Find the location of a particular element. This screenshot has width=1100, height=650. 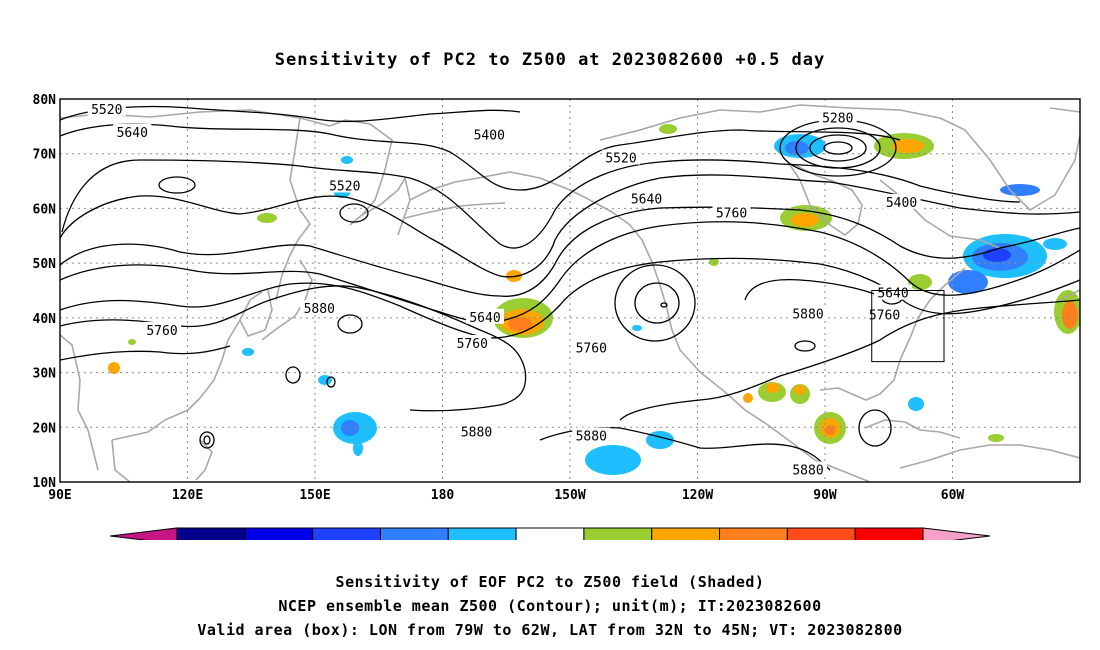

colorbar-high-triangle is located at coordinates (956, 533).